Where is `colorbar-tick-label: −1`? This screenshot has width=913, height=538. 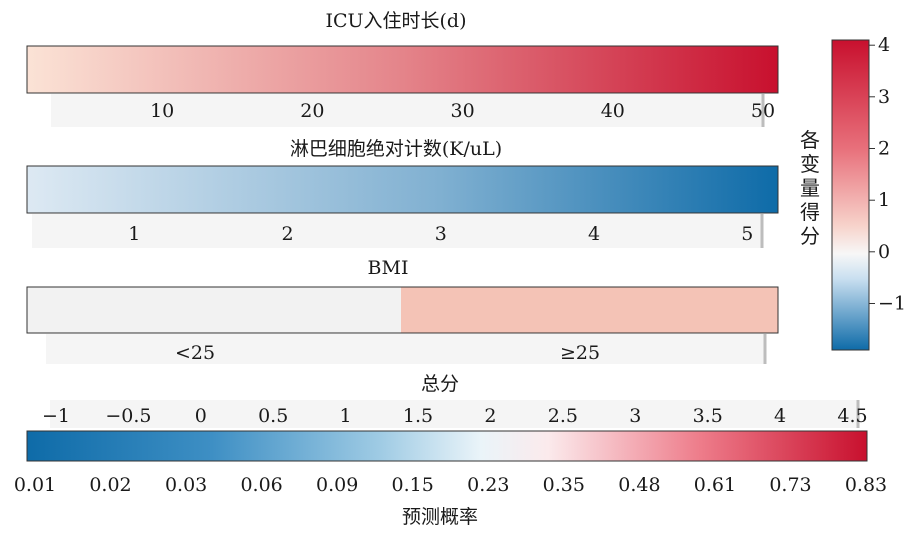 colorbar-tick-label: −1 is located at coordinates (892, 304).